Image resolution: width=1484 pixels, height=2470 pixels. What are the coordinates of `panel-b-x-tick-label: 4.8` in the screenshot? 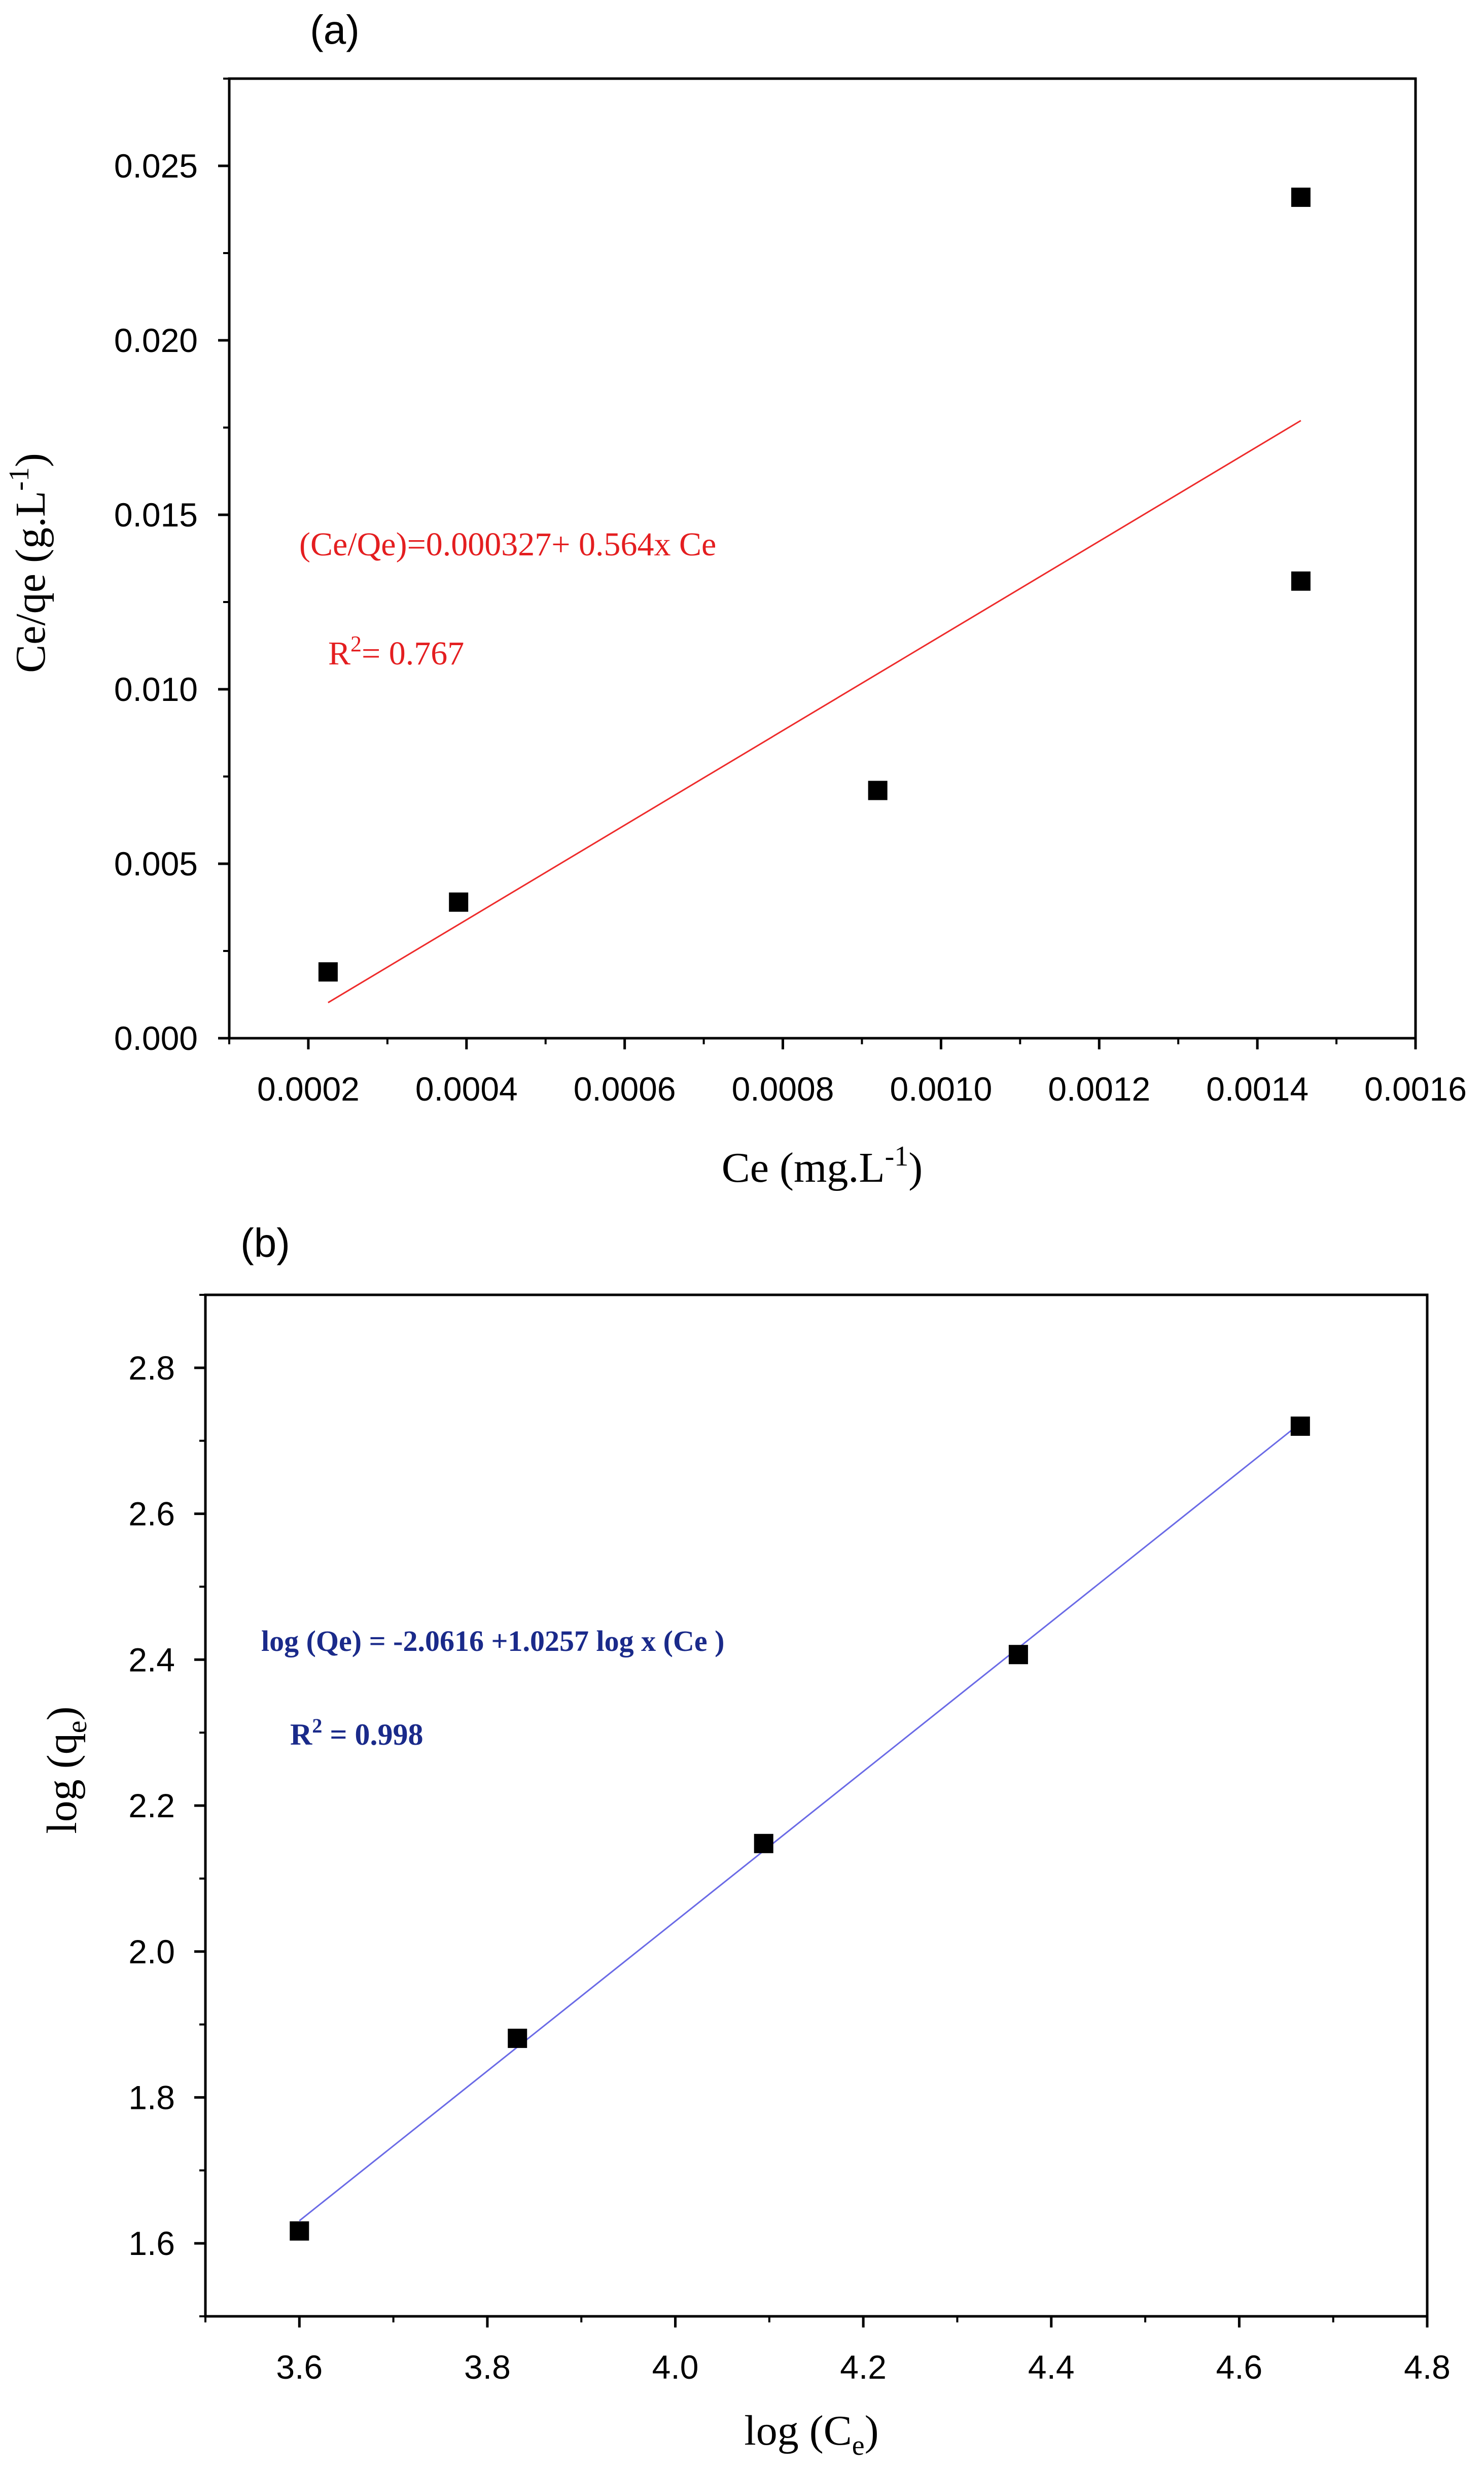 It's located at (1427, 2367).